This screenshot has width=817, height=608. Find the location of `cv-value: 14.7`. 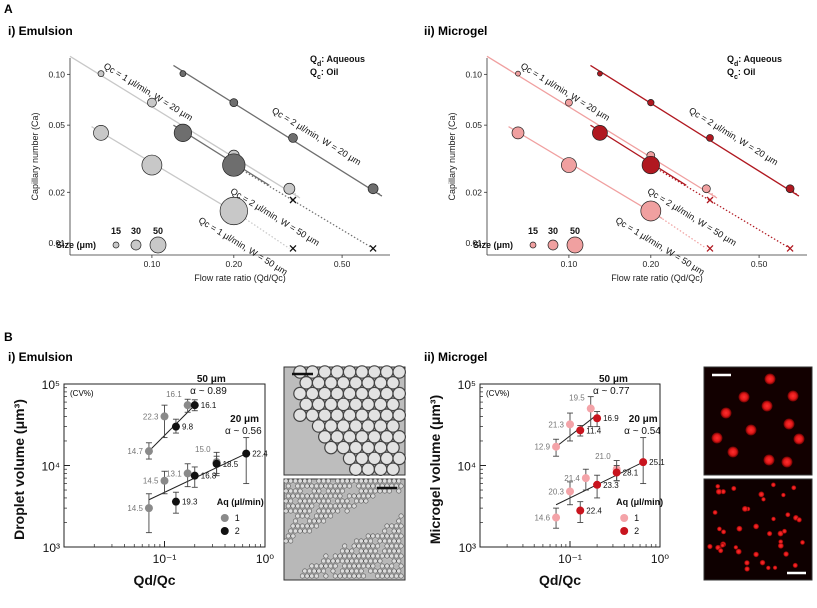

cv-value: 14.7 is located at coordinates (135, 451).